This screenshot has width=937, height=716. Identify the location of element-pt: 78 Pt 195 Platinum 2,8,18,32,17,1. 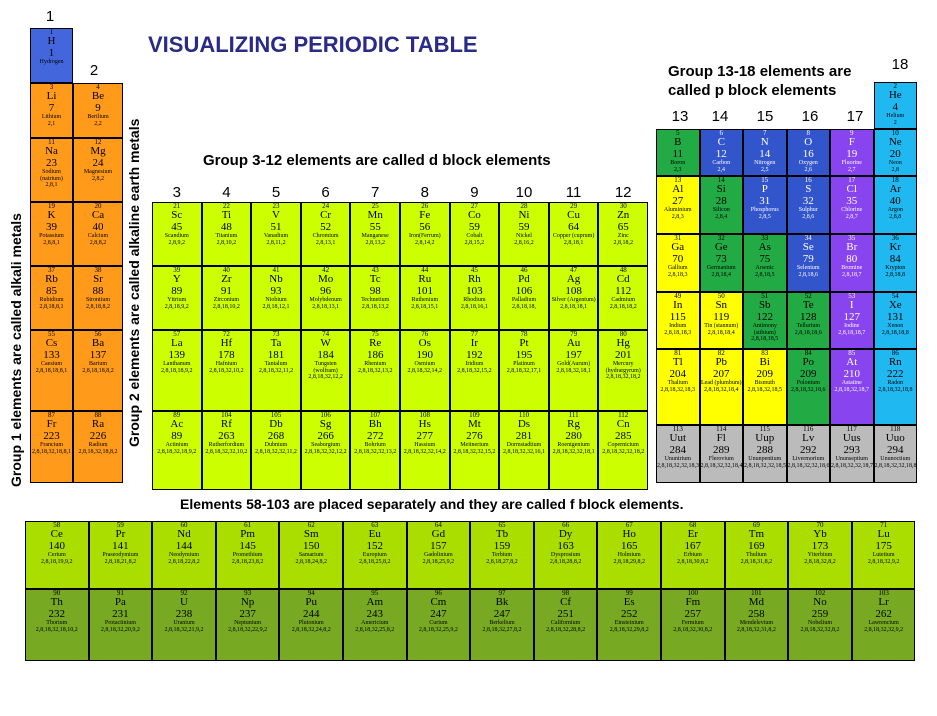
(524, 370).